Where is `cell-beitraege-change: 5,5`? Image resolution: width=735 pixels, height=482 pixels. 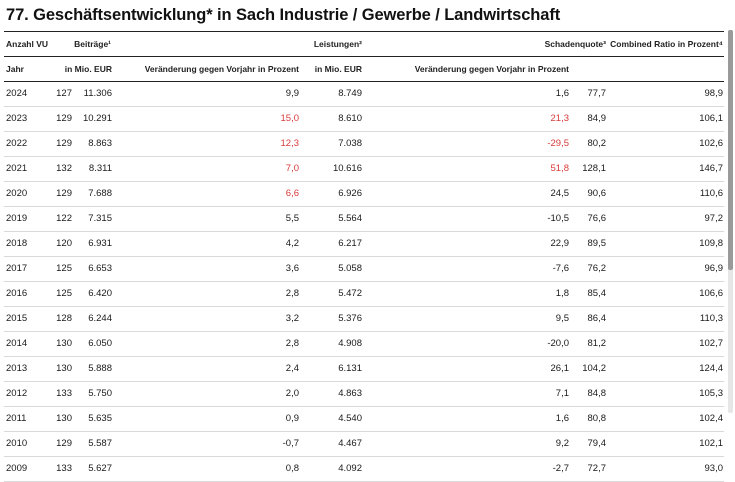 cell-beitraege-change: 5,5 is located at coordinates (292, 218).